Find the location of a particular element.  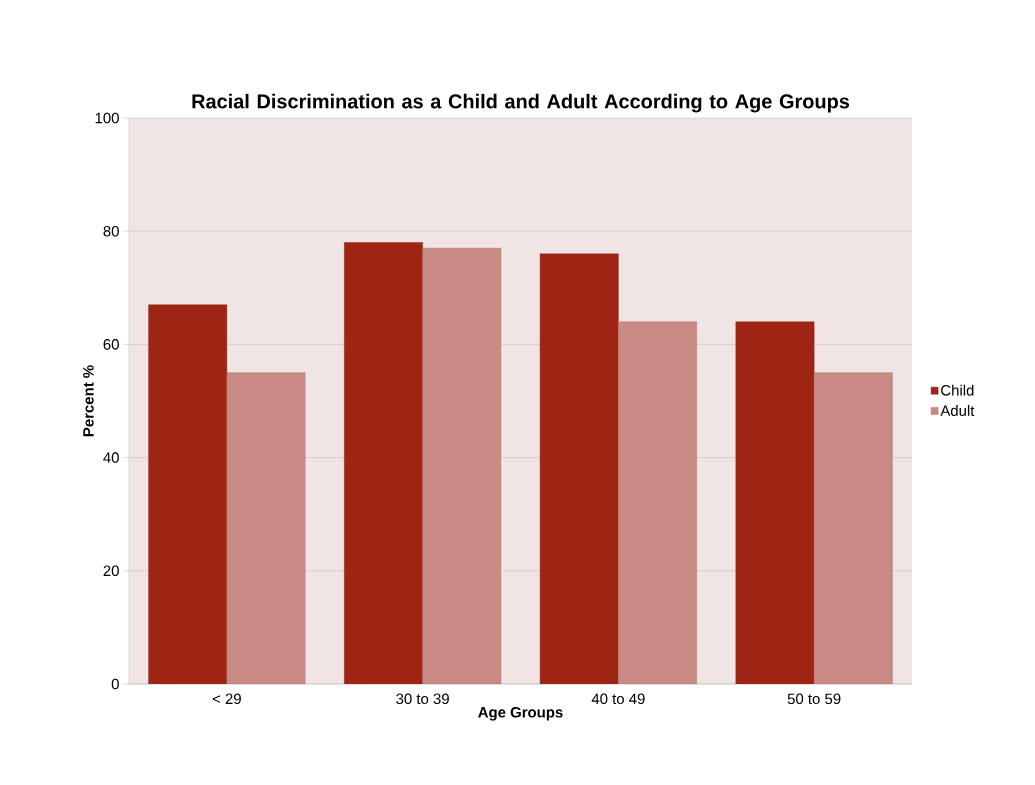

y-tick-label: 100 is located at coordinates (107, 118).